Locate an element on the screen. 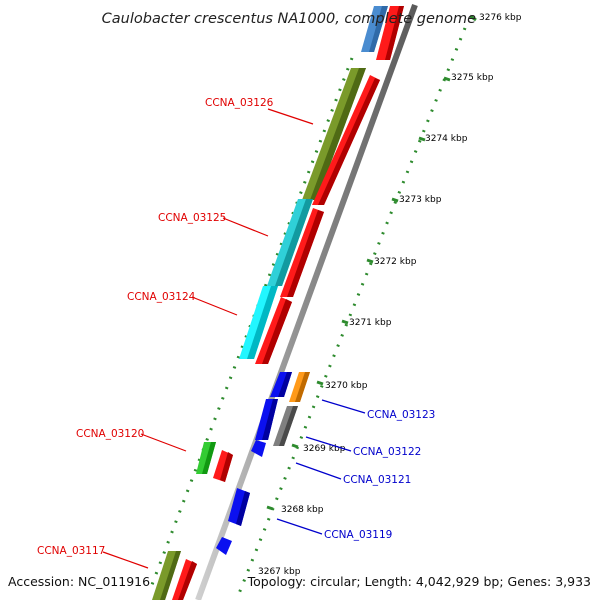  gene-label-ccna-03122: CCNA_03122 is located at coordinates (387, 452).